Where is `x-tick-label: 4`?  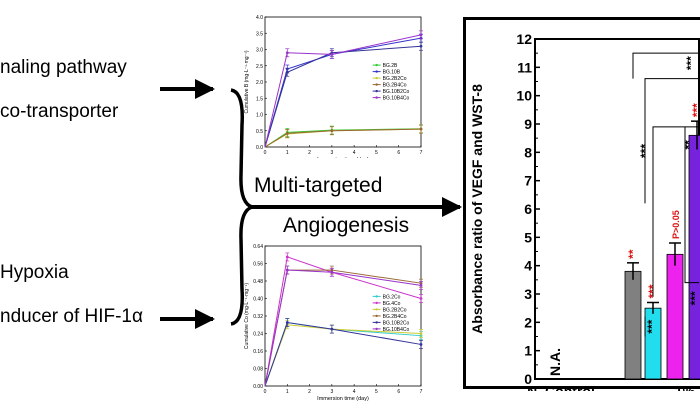
x-tick-label: 4 is located at coordinates (354, 392).